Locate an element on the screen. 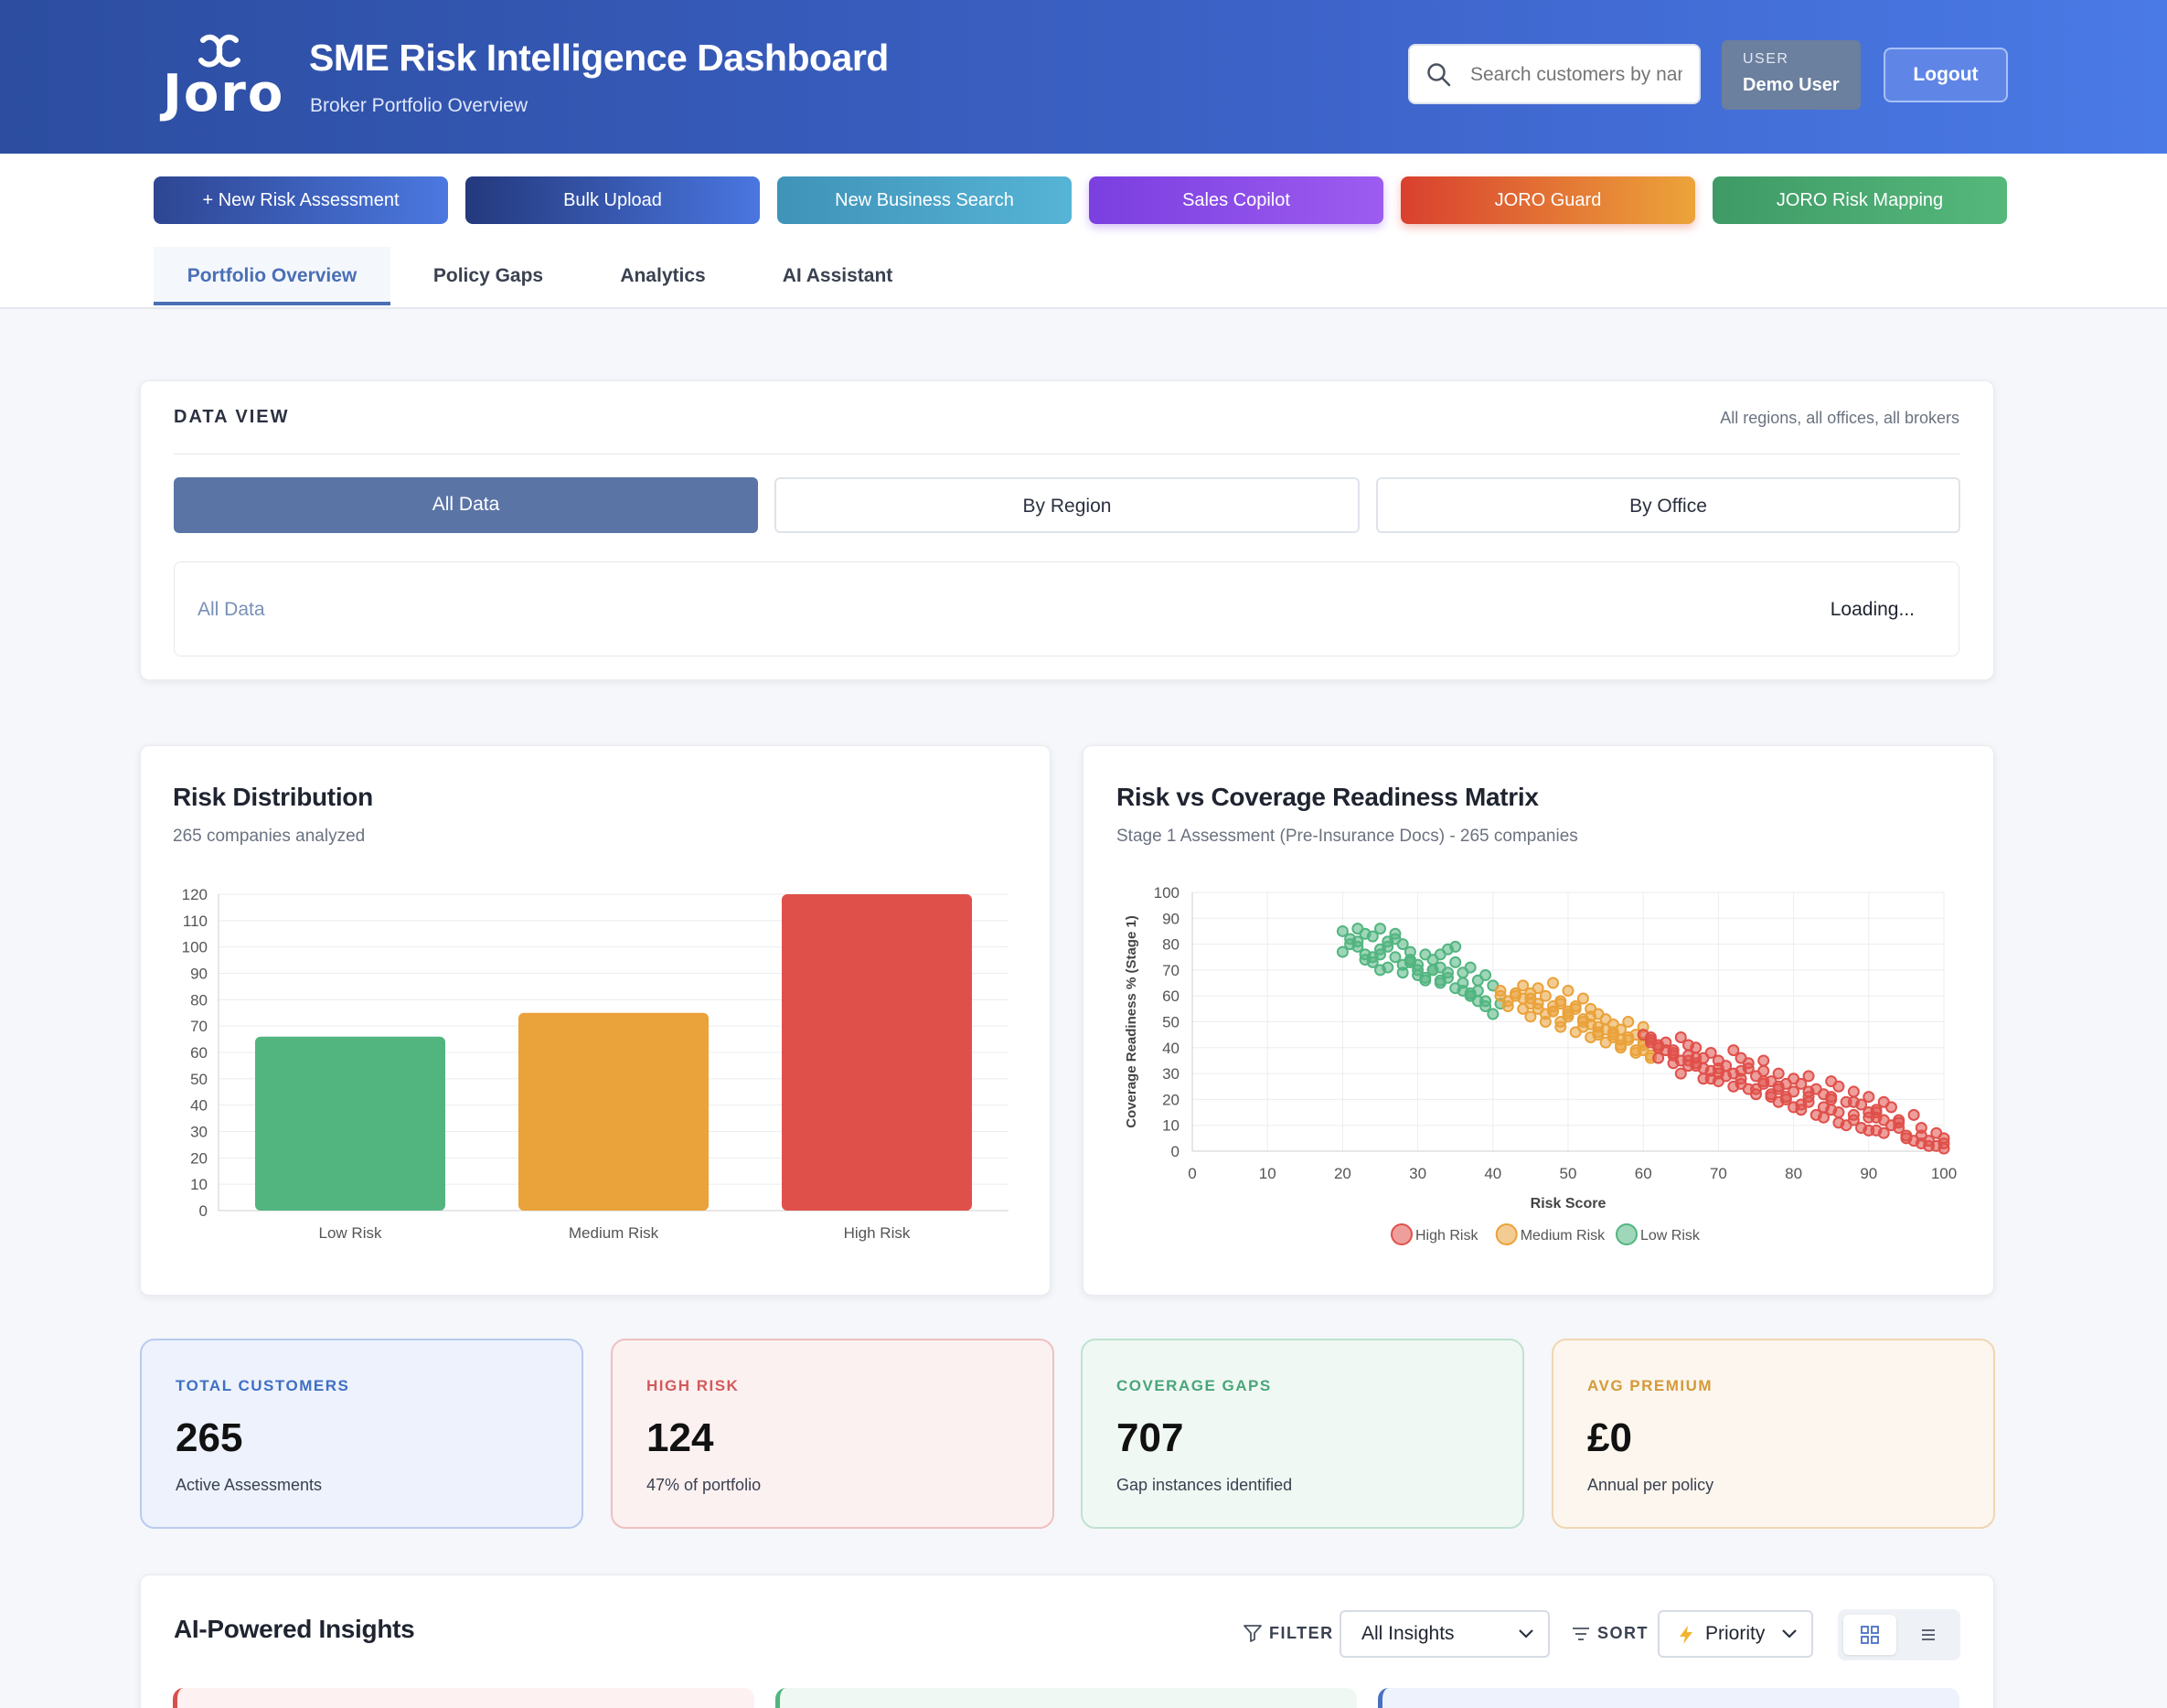 The image size is (2167, 1708). stat-high-risk: HIGH RISK 124 47% of portfolio is located at coordinates (833, 1434).